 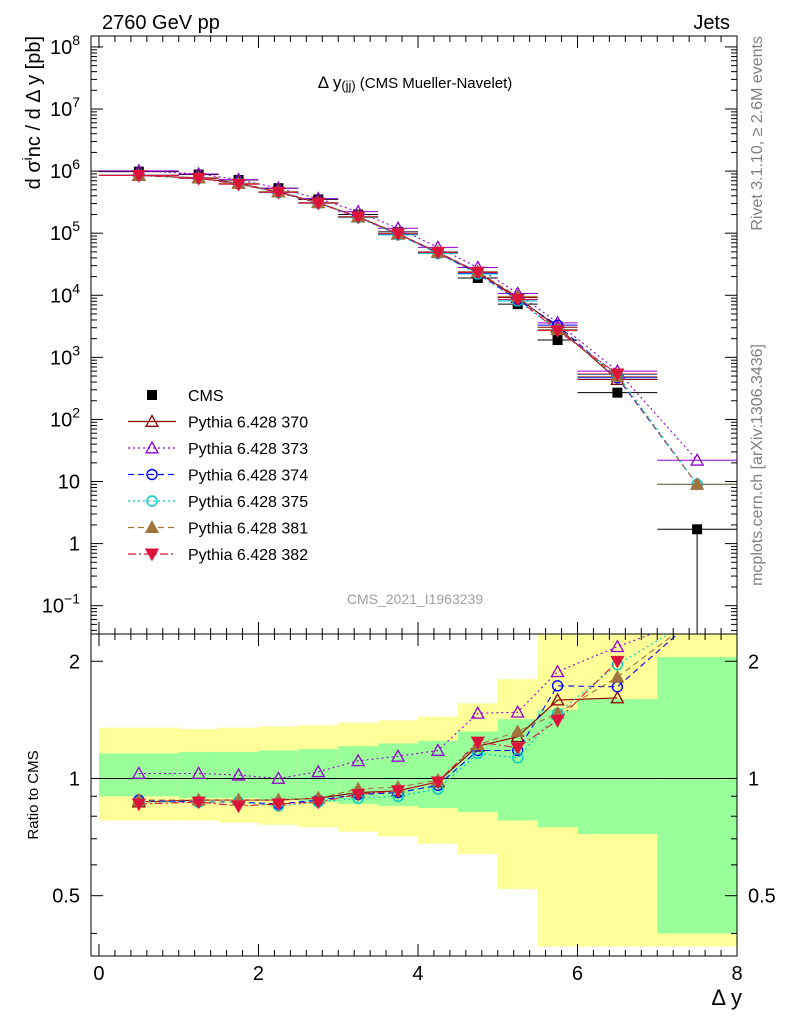 I want to click on ytick-exponent: 2, so click(x=76, y=412).